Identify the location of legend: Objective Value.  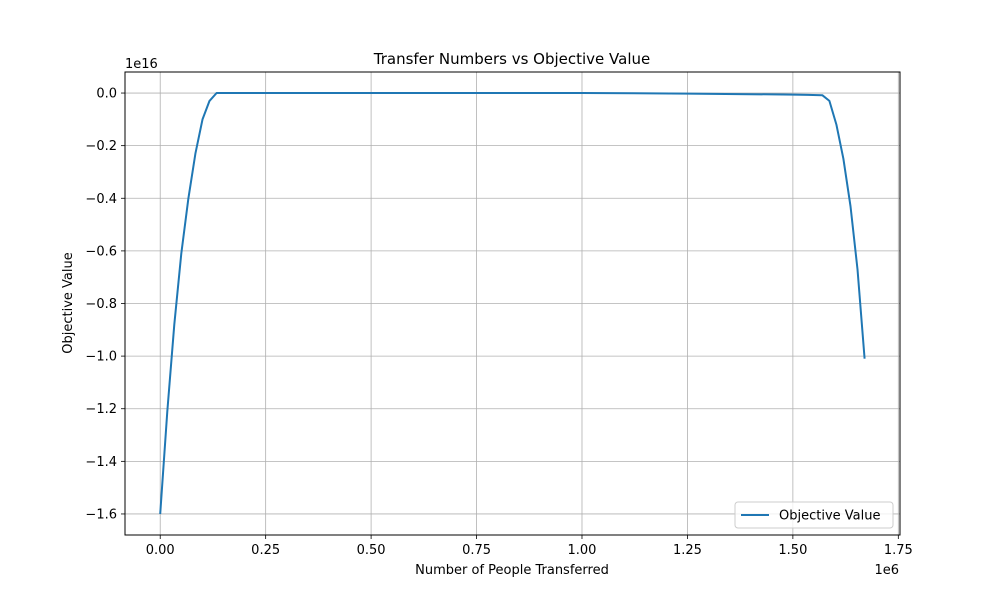
(814, 515).